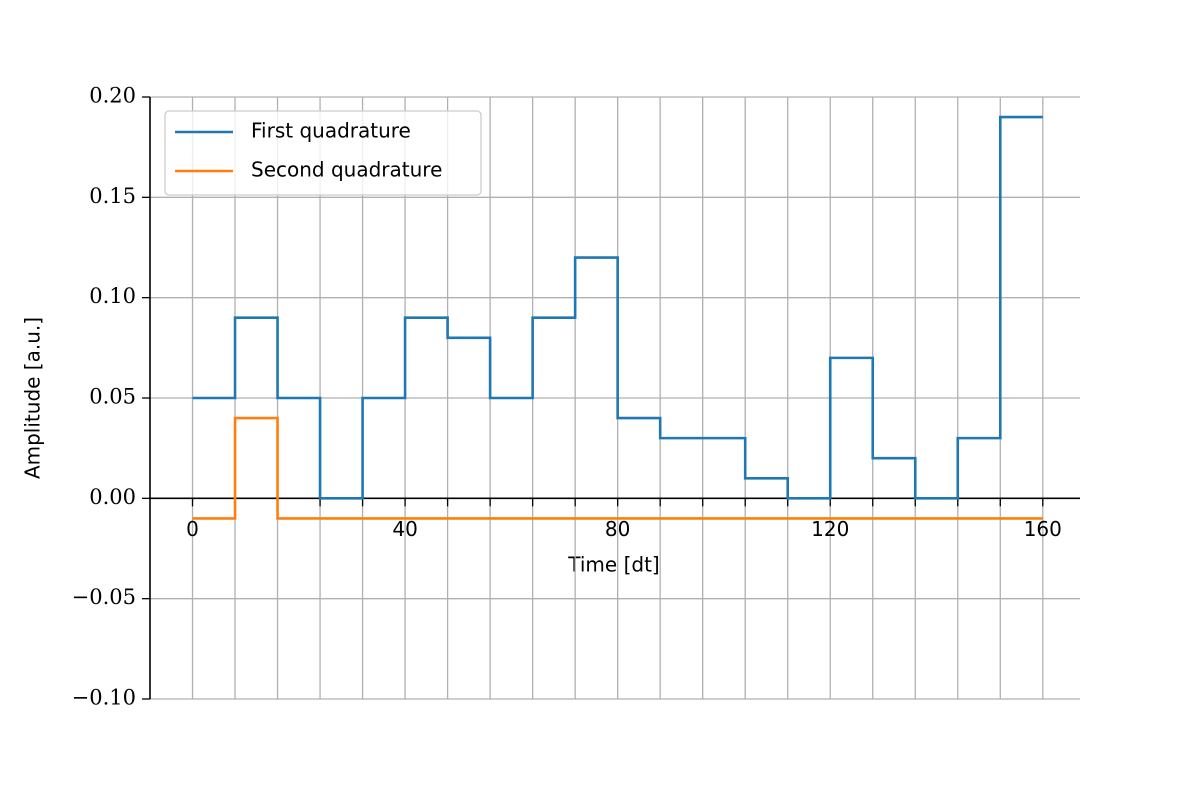 The width and height of the screenshot is (1200, 800). I want to click on y-tick-label: 0.00, so click(112, 497).